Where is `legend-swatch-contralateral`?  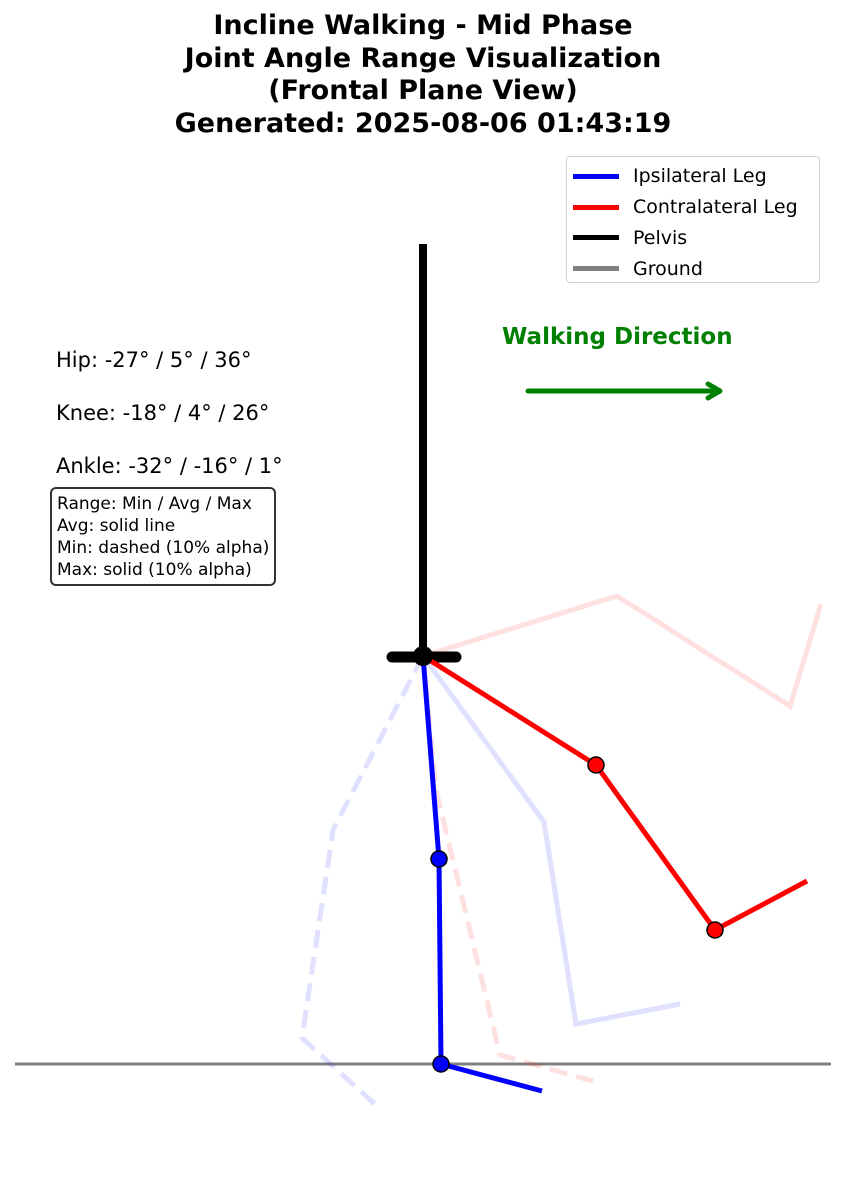 legend-swatch-contralateral is located at coordinates (596, 207).